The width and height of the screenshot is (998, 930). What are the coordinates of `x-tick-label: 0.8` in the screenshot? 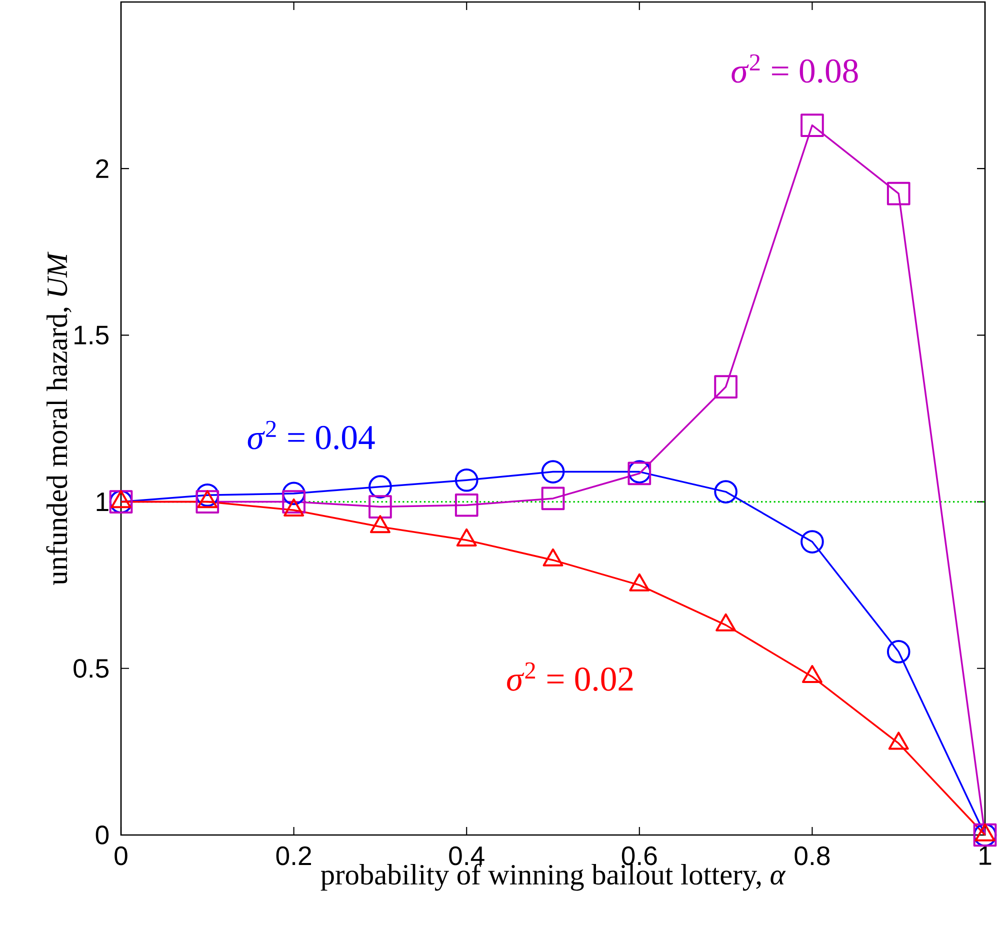 It's located at (812, 856).